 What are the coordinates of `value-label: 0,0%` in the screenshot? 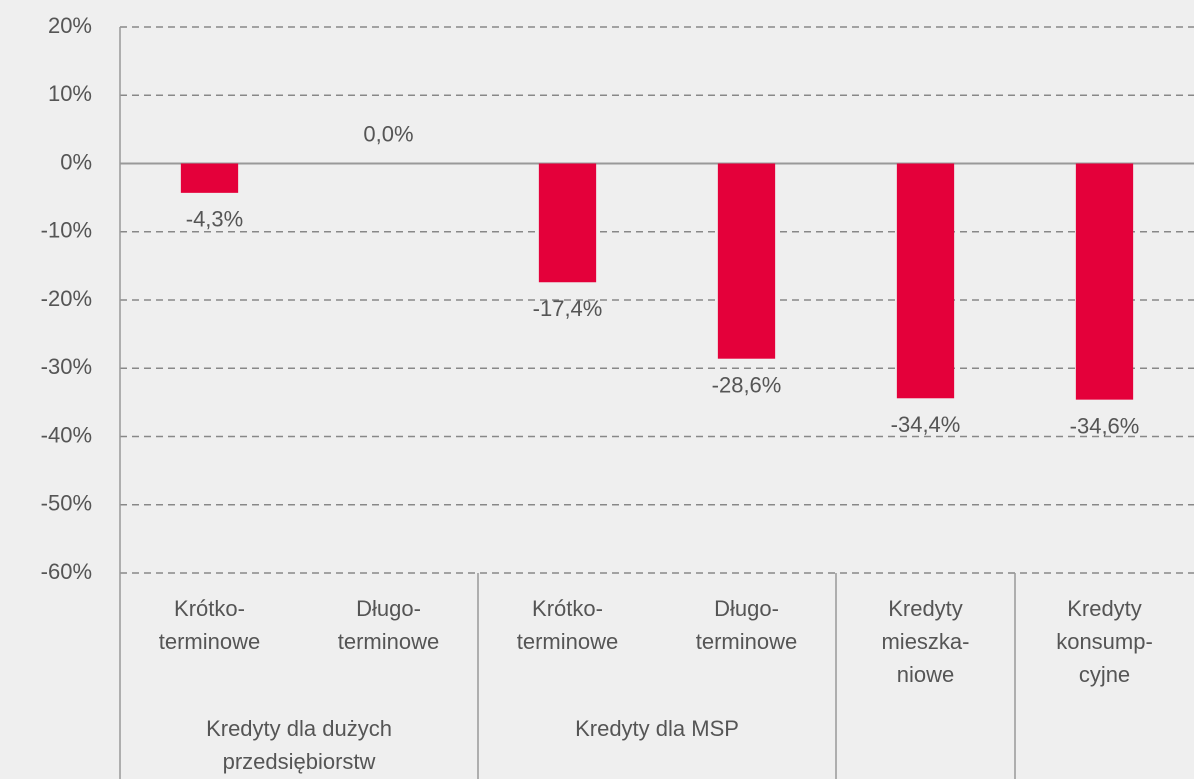 It's located at (388, 133).